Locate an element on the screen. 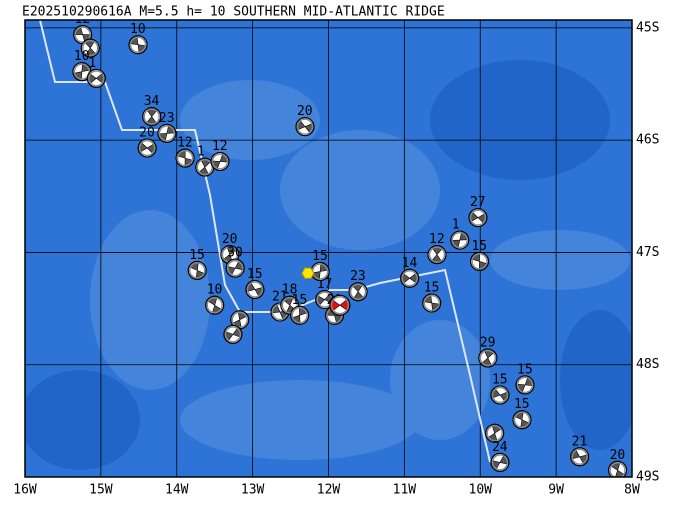 This screenshot has width=678, height=509. lon-tick-label: 13W is located at coordinates (253, 490).